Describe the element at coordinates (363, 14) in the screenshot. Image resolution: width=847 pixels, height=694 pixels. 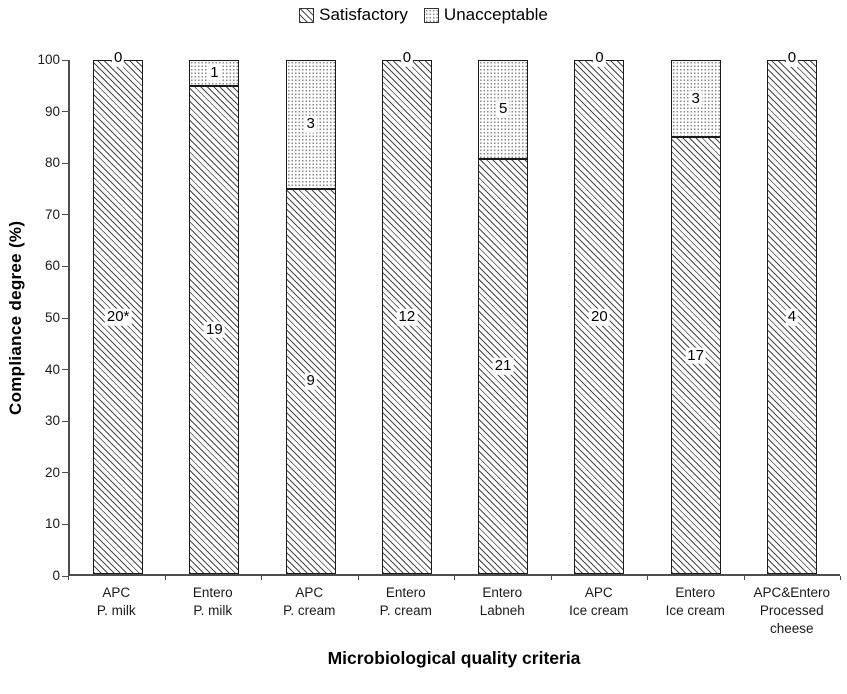
I see `legend-label: Satisfactory` at that location.